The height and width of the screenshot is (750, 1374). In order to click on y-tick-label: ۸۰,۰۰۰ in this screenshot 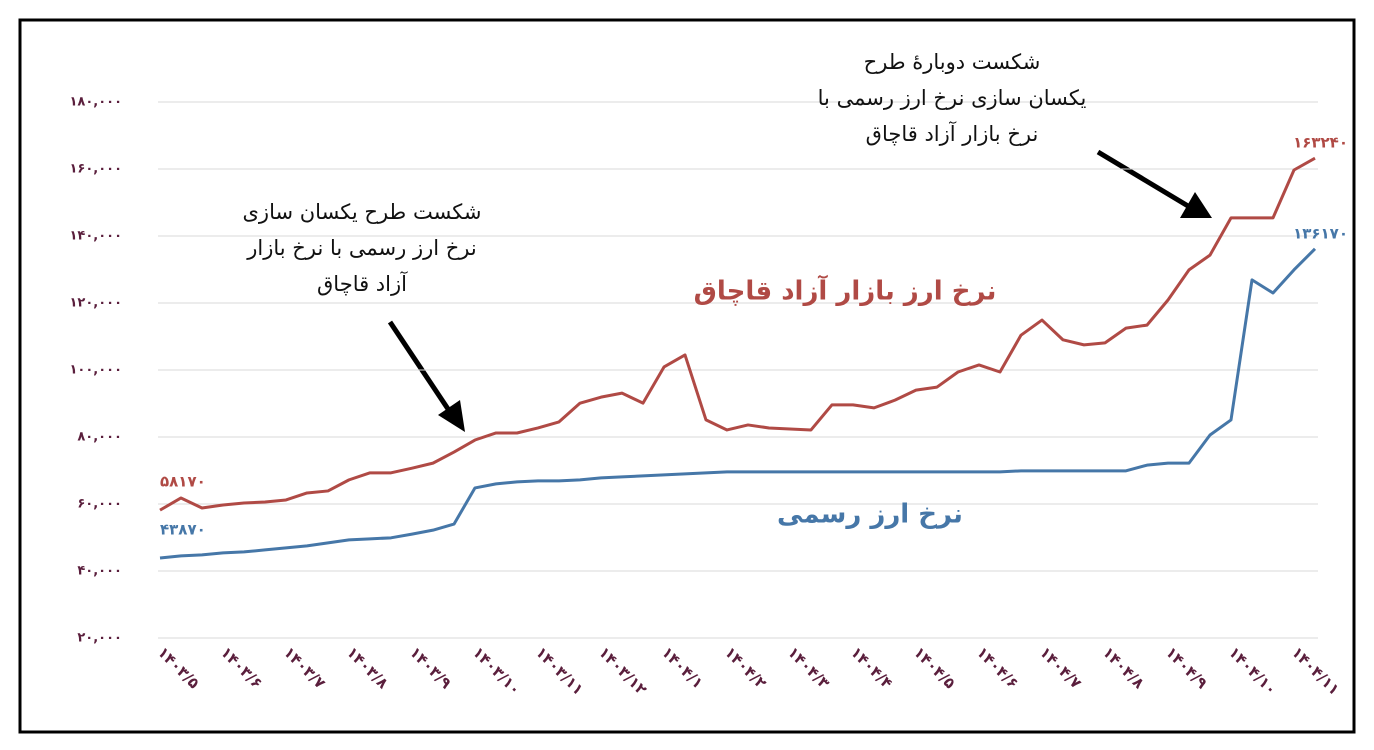, I will do `click(99, 437)`.